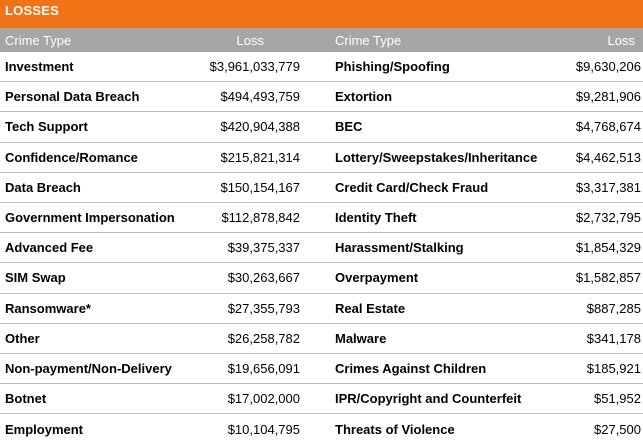  Describe the element at coordinates (486, 339) in the screenshot. I see `table-row: Malware $341,178` at that location.